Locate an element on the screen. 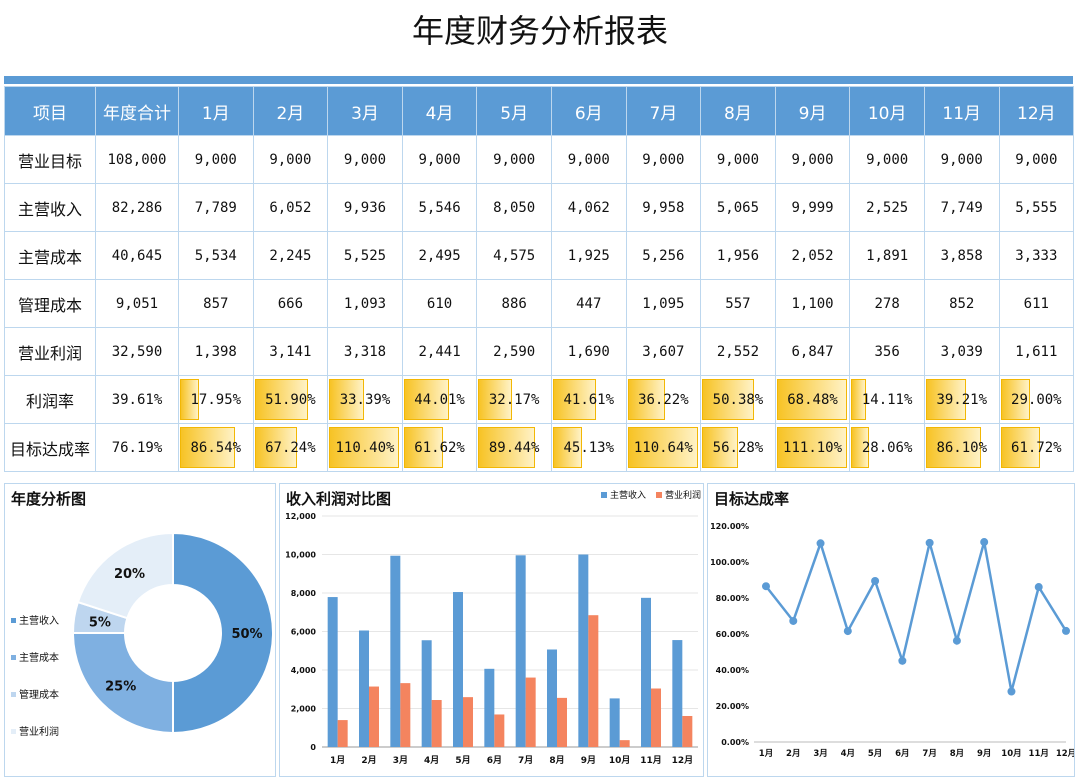 This screenshot has height=781, width=1080. slice-label: 20% is located at coordinates (129, 574).